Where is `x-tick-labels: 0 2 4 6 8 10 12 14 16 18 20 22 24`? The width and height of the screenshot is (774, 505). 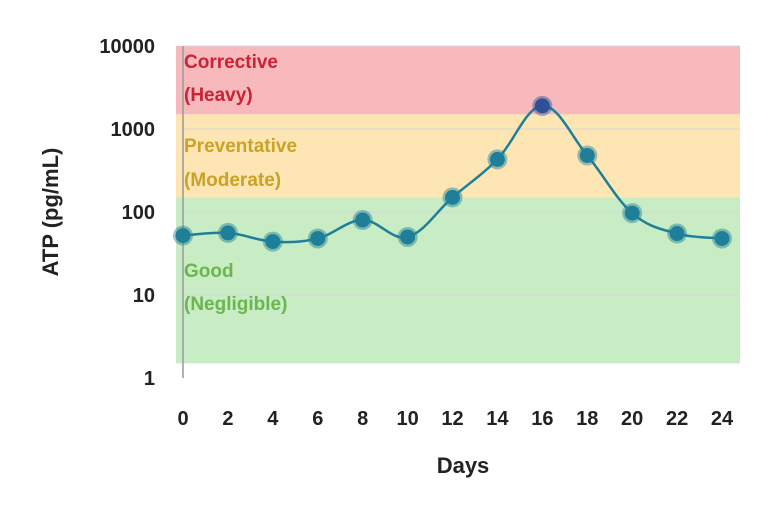 x-tick-labels: 0 2 4 6 8 10 12 14 16 18 20 22 24 is located at coordinates (455, 419).